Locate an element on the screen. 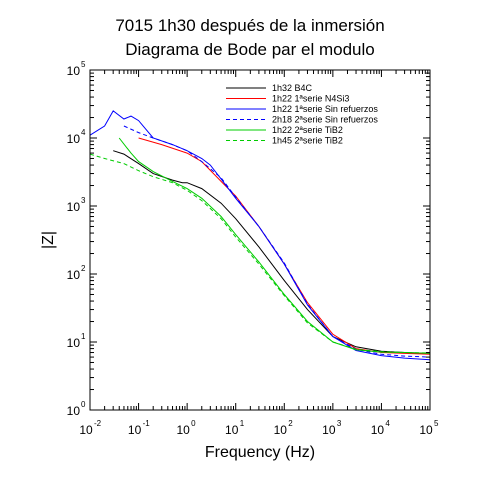 The width and height of the screenshot is (500, 500). y-tick-label: 10 2 is located at coordinates (76, 273).